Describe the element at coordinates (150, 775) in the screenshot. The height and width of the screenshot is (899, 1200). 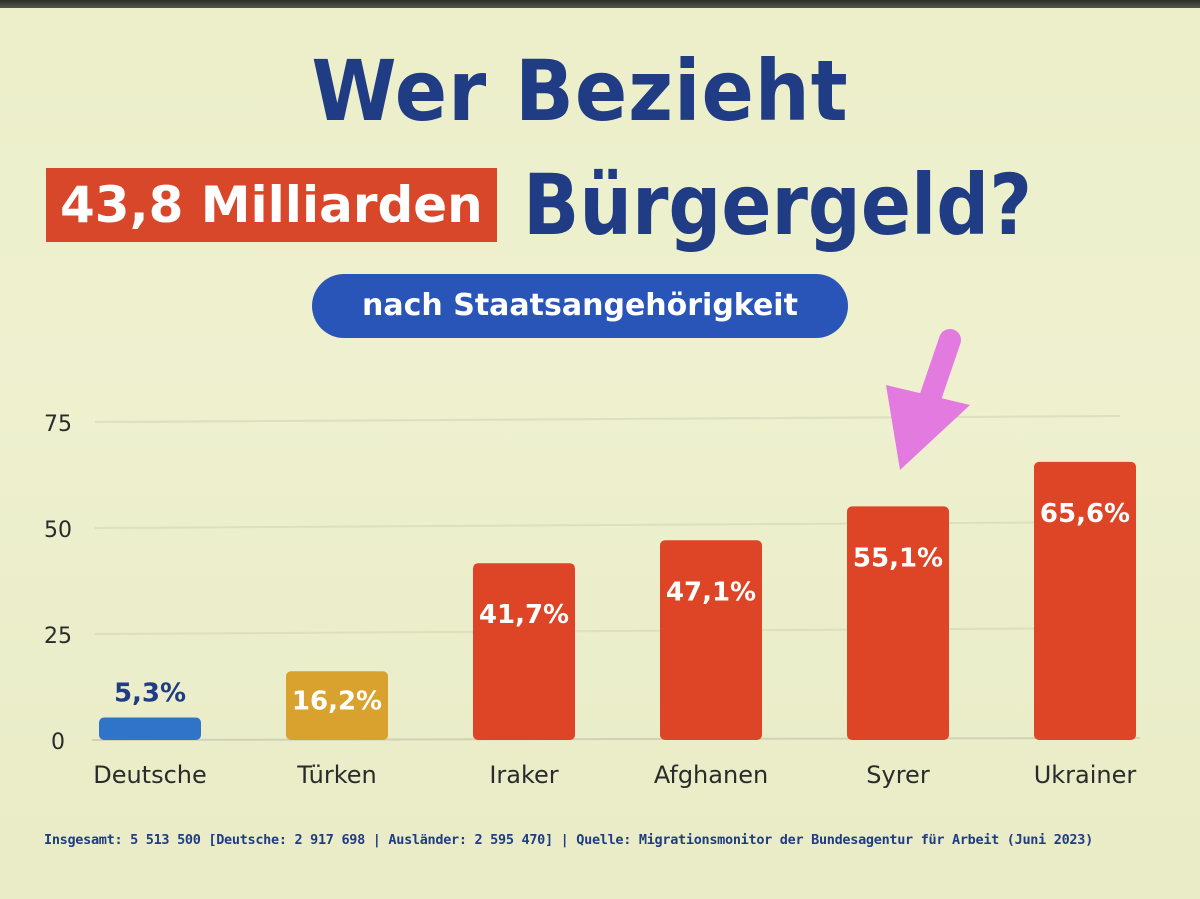
I see `x-tick-label-deutsche: Deutsche` at that location.